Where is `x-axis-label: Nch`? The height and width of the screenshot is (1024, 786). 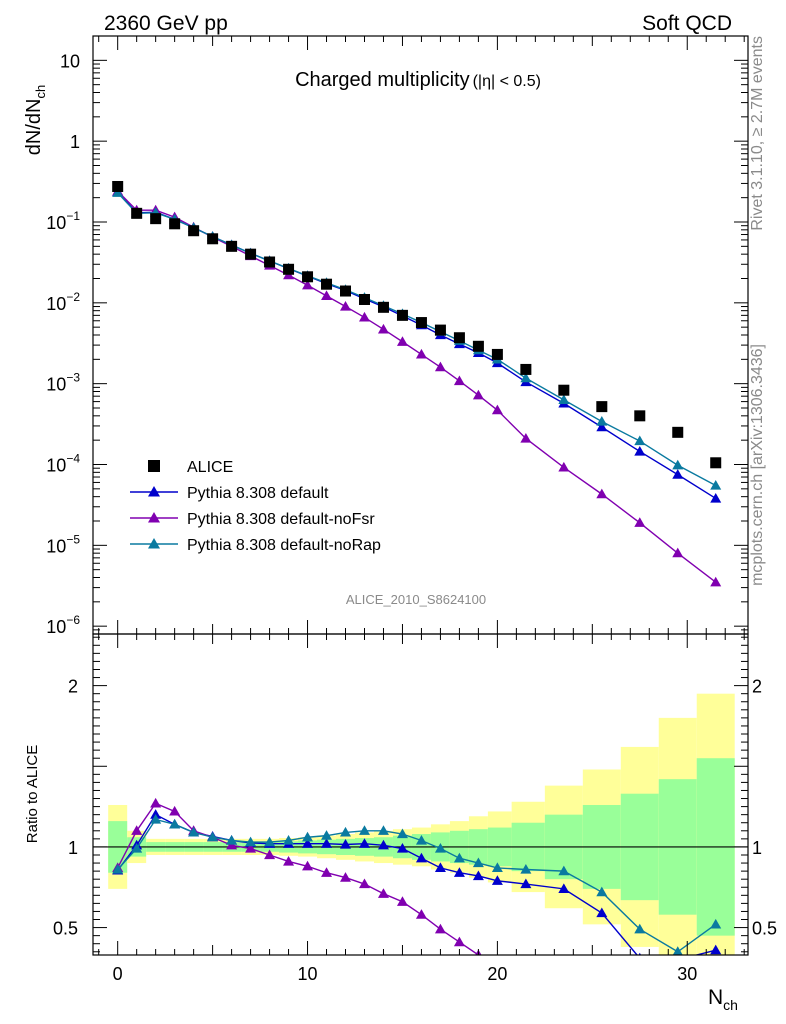
x-axis-label: Nch is located at coordinates (723, 999).